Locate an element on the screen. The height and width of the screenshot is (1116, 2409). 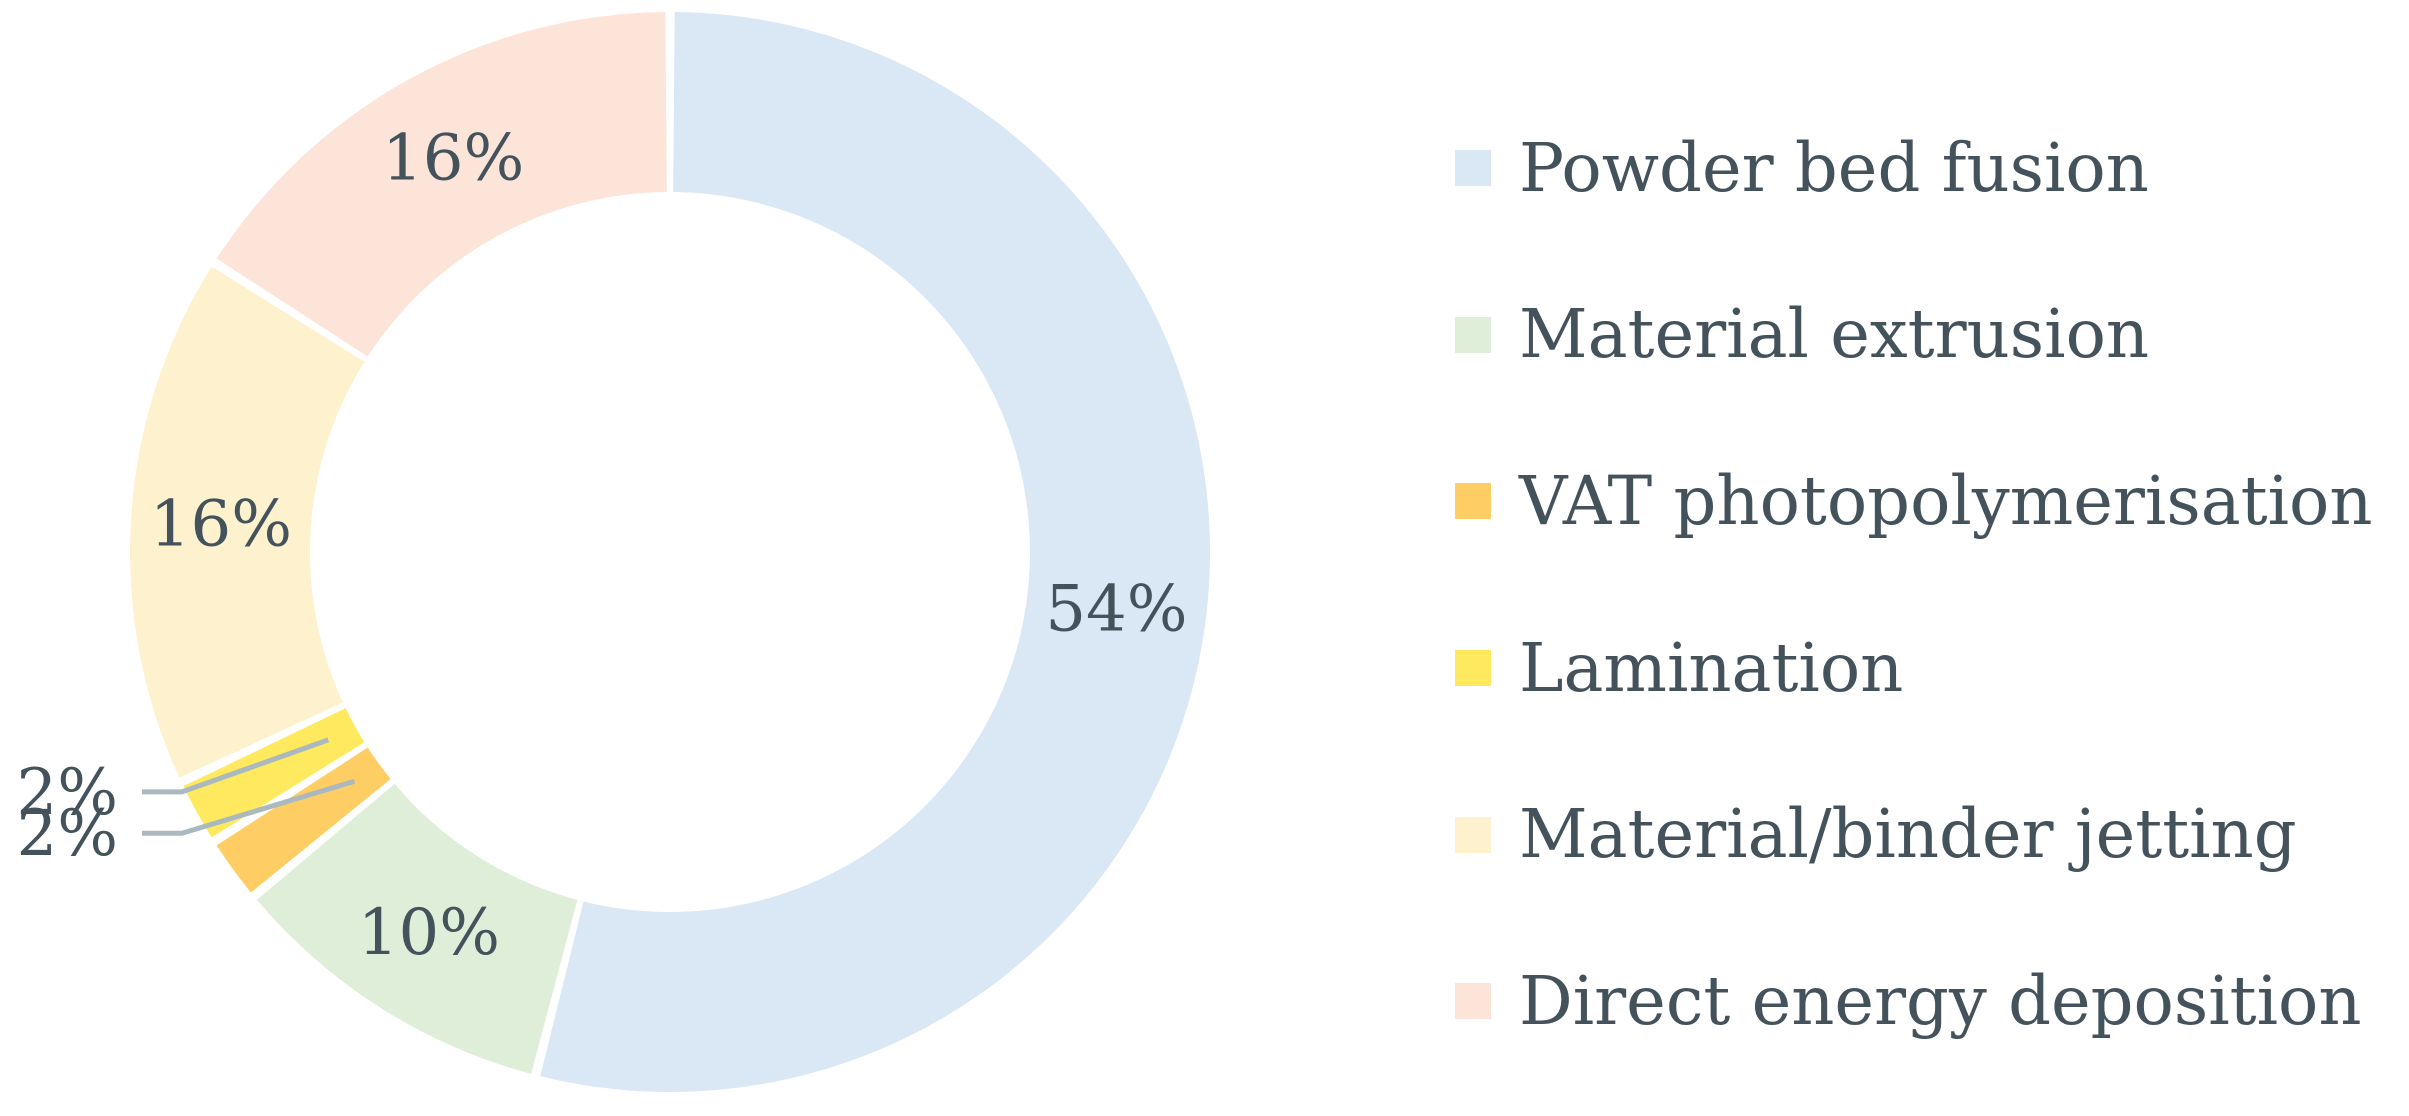
slice-label-4: 2% is located at coordinates (67, 793).